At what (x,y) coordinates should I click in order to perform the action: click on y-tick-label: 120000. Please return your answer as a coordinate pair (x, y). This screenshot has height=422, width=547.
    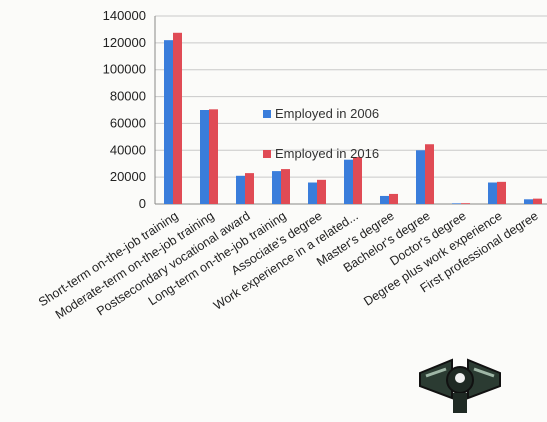
    Looking at the image, I should click on (124, 42).